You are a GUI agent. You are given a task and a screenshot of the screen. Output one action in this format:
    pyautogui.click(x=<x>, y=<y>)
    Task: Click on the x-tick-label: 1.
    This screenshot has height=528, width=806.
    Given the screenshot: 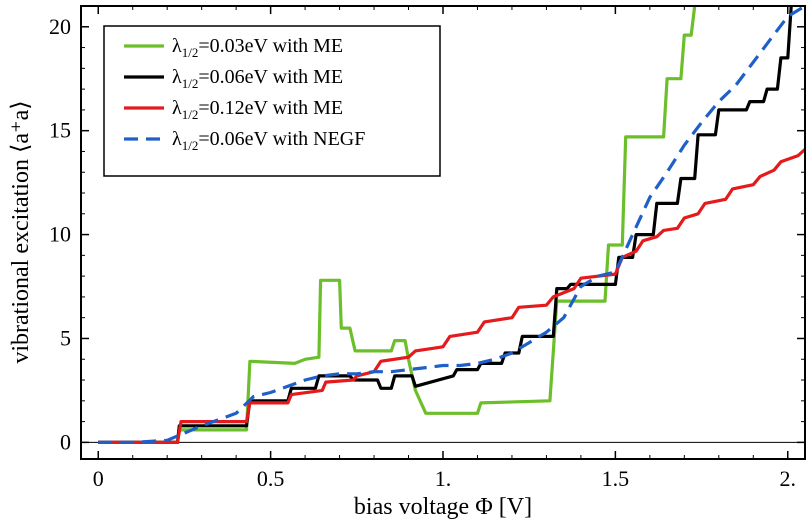 What is the action you would take?
    pyautogui.click(x=443, y=478)
    